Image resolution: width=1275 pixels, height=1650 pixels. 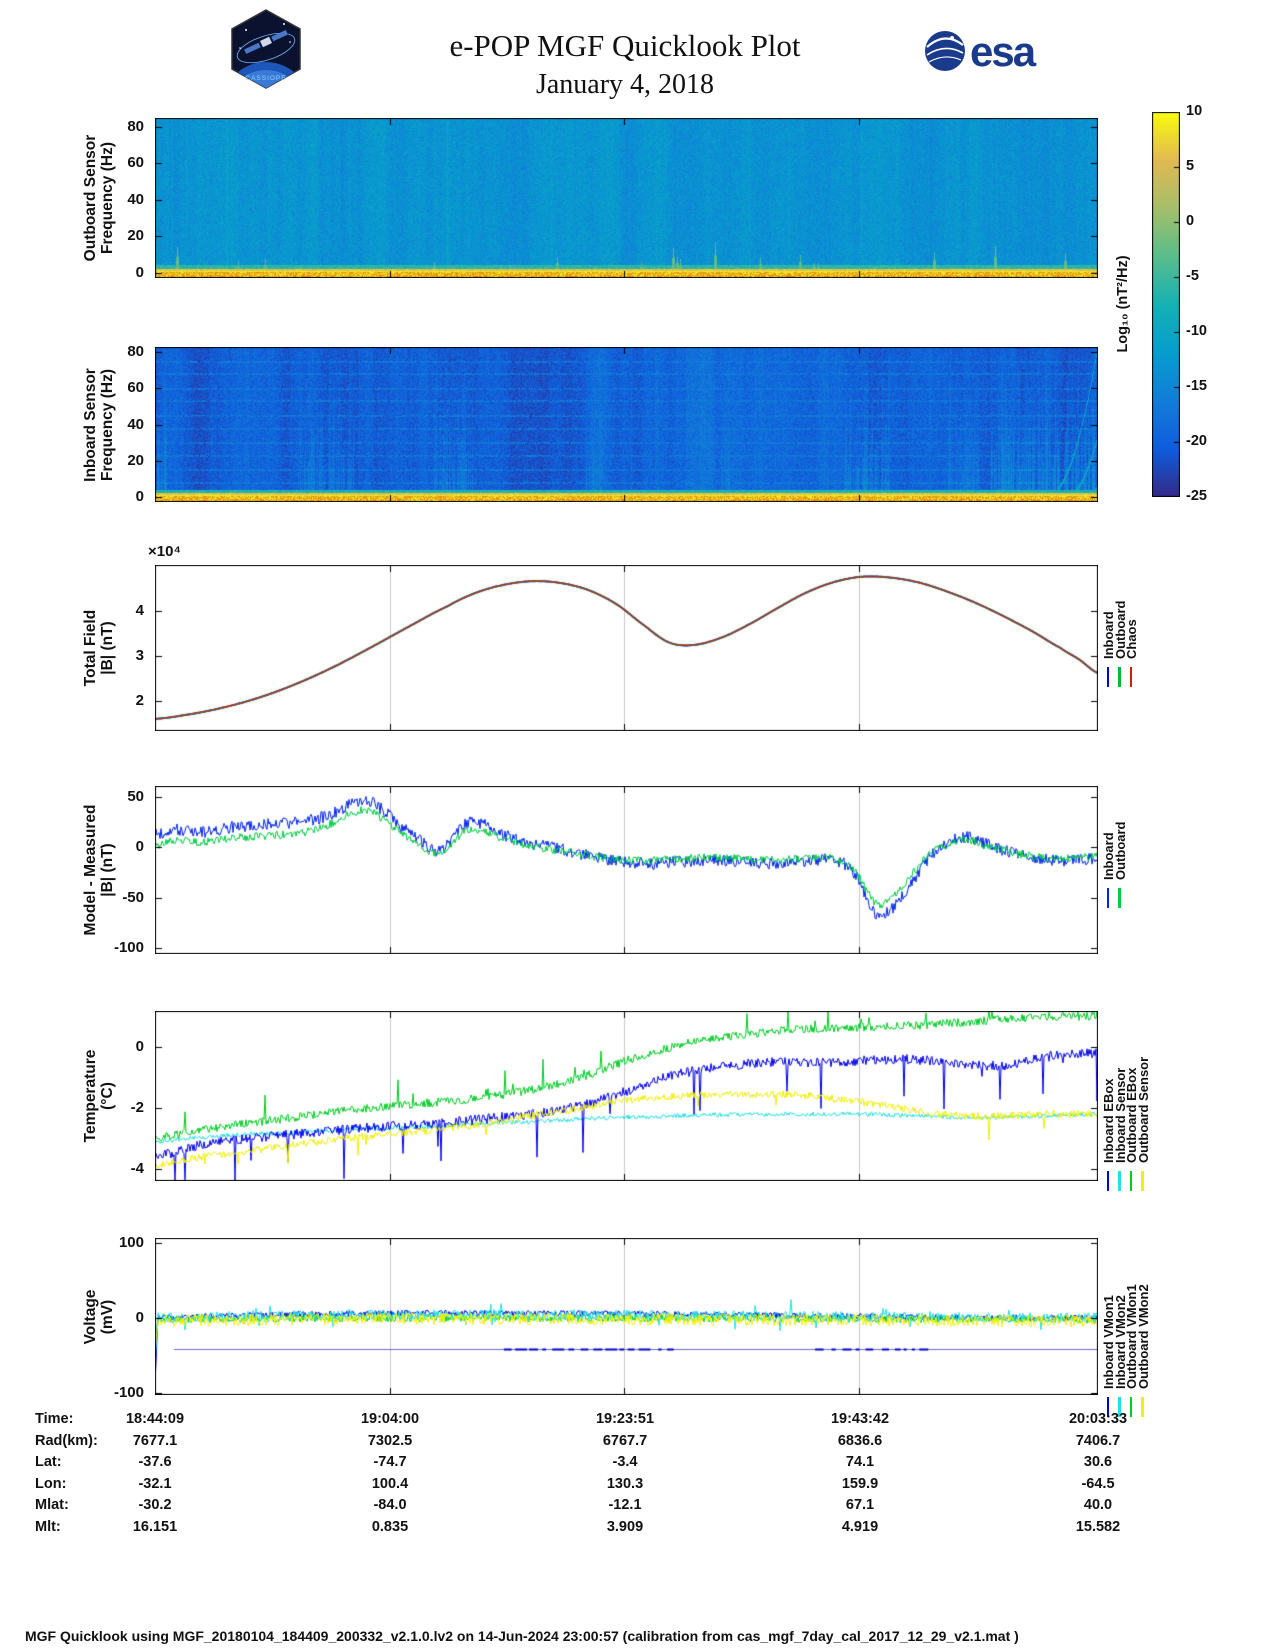 What do you see at coordinates (1196, 496) in the screenshot?
I see `colorbar-tick-label: -25` at bounding box center [1196, 496].